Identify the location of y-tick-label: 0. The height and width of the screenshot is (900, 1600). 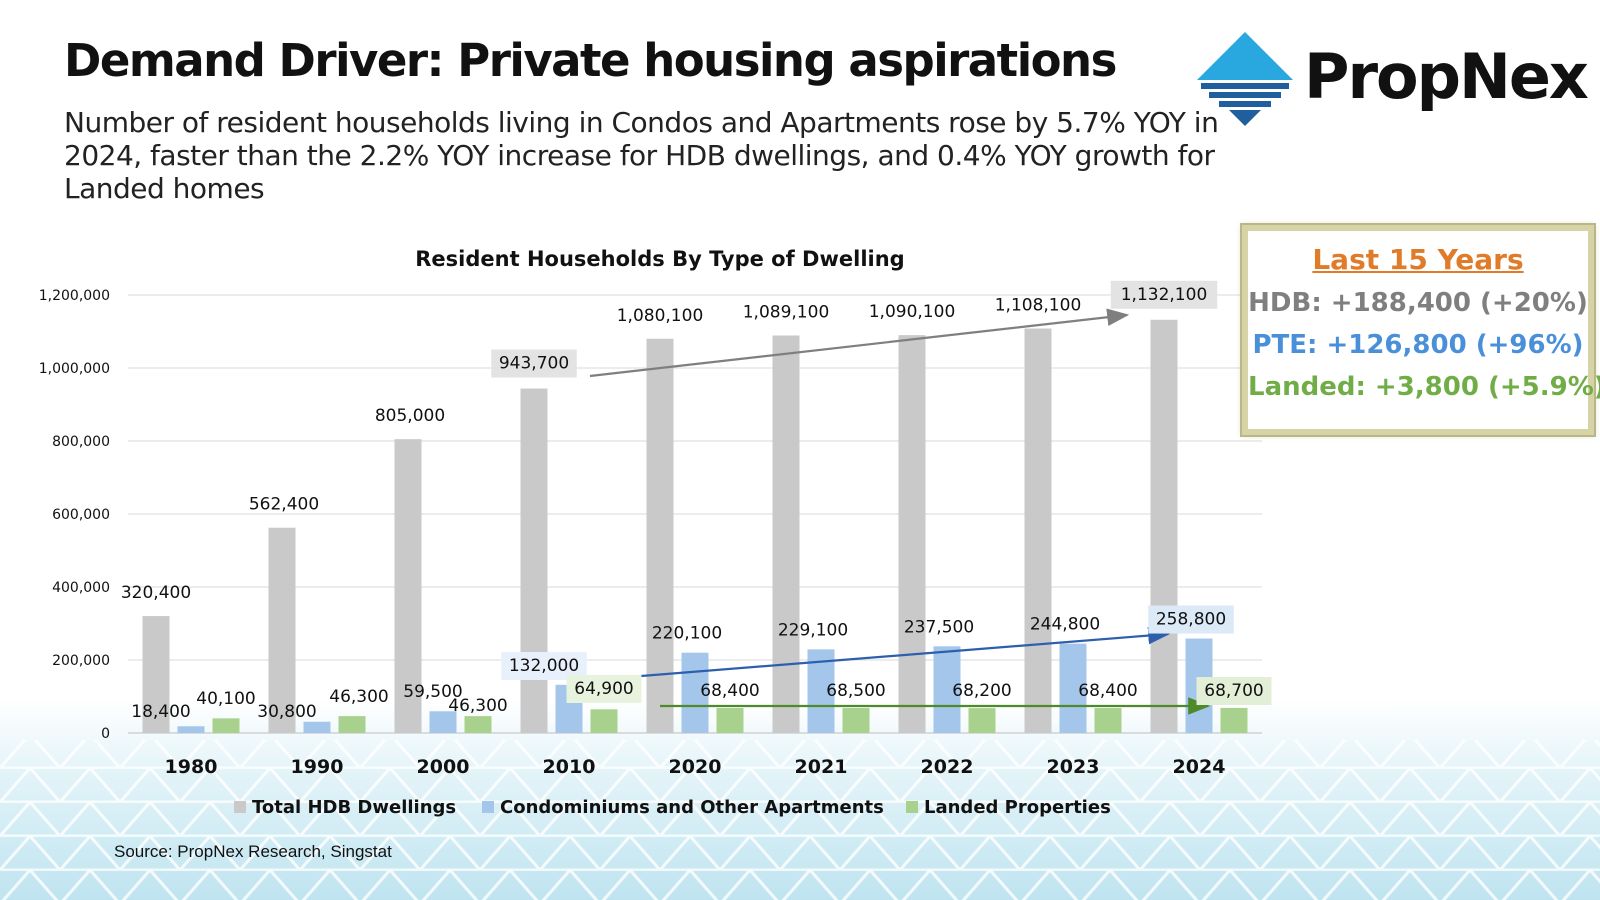
(105, 734).